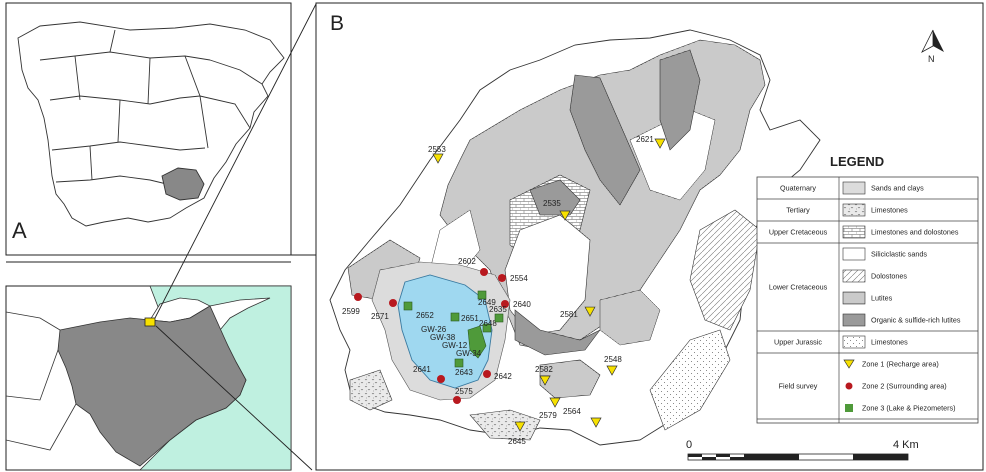 This screenshot has width=986, height=472. What do you see at coordinates (487, 302) in the screenshot?
I see `site-label: 2649` at bounding box center [487, 302].